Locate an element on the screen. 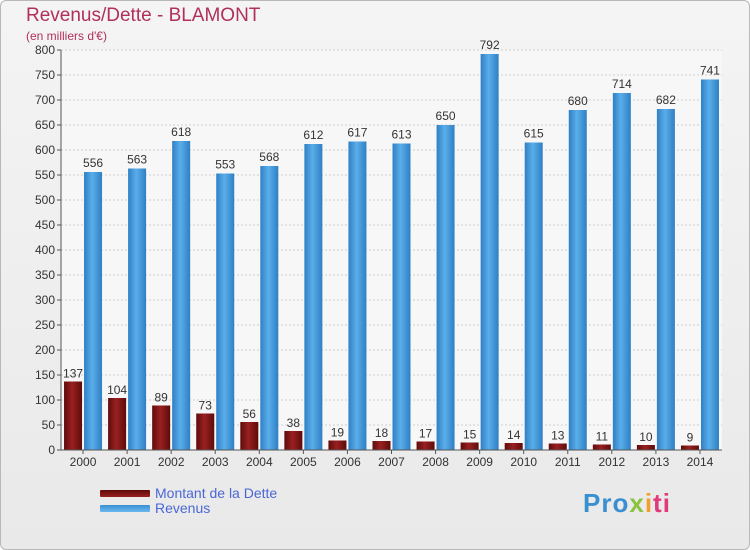 This screenshot has width=750, height=550. data-label-revenue-2010: 615 is located at coordinates (534, 134).